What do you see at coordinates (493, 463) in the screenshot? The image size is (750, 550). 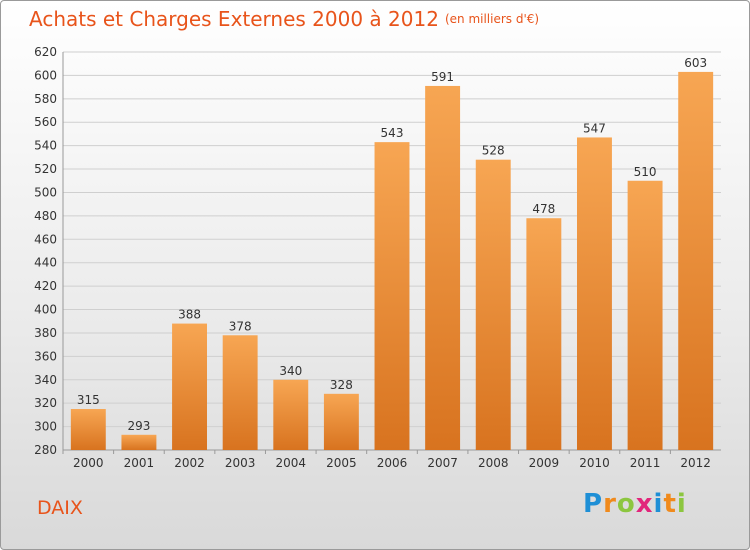 I see `x-tick-label-2008: 2008` at bounding box center [493, 463].